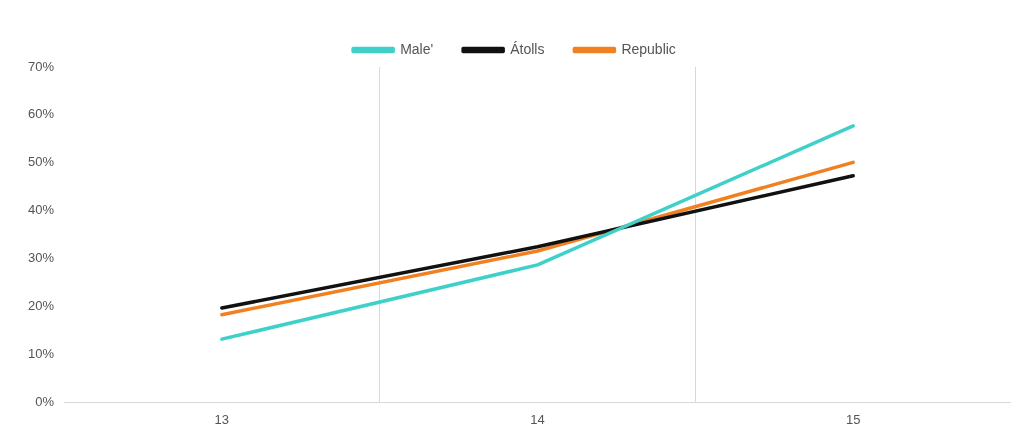 The height and width of the screenshot is (446, 1019). Describe the element at coordinates (45, 401) in the screenshot. I see `y-tick-label: 0%` at that location.